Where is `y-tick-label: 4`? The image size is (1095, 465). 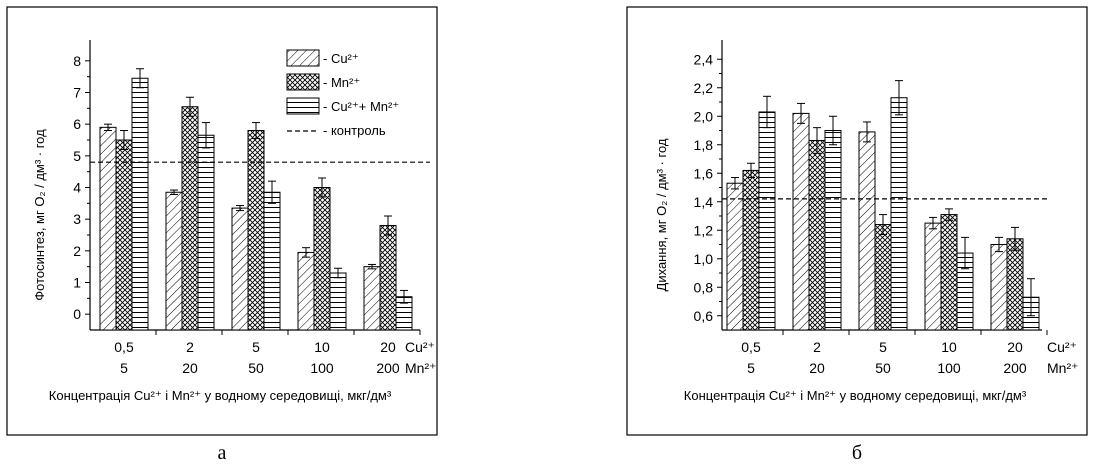
y-tick-label: 4 is located at coordinates (77, 188).